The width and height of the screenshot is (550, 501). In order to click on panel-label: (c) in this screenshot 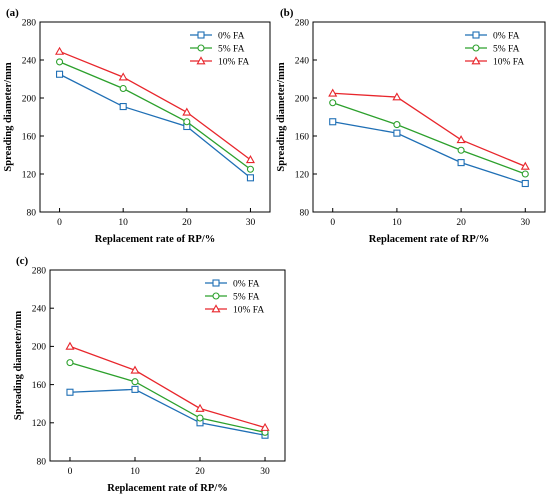, I will do `click(22, 261)`.